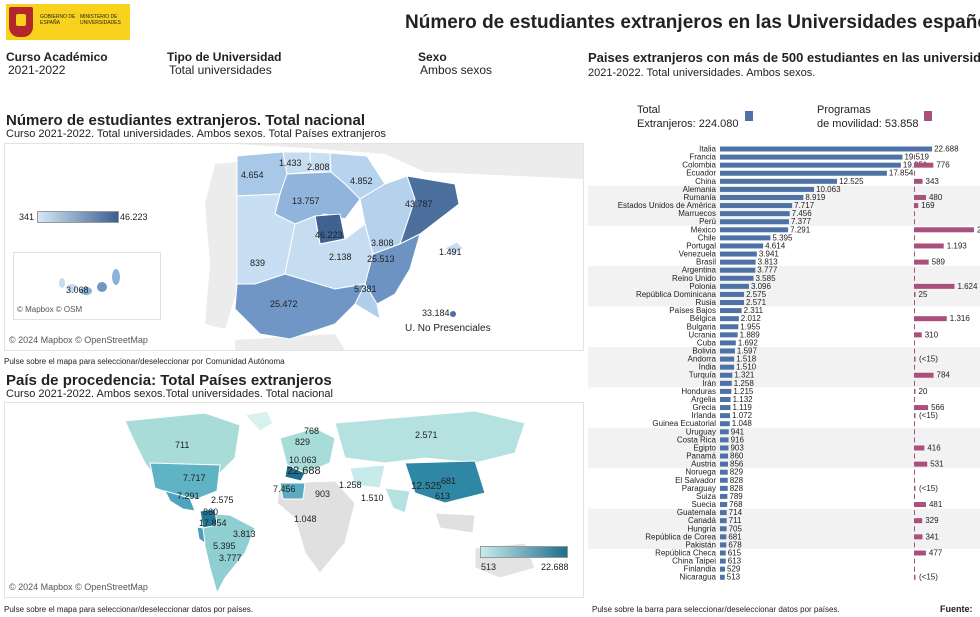  Describe the element at coordinates (737, 488) in the screenshot. I see `total-bar-value: 828` at that location.